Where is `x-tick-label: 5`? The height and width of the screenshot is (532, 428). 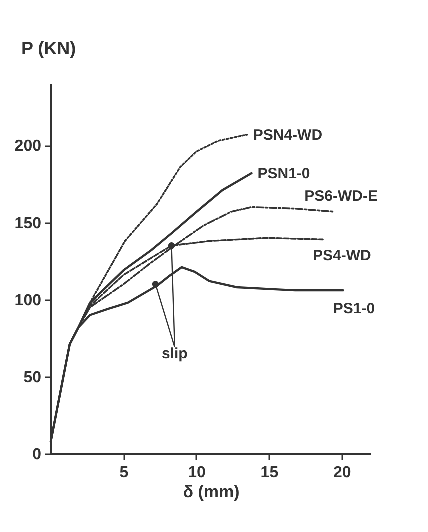 x-tick-label: 5 is located at coordinates (124, 473).